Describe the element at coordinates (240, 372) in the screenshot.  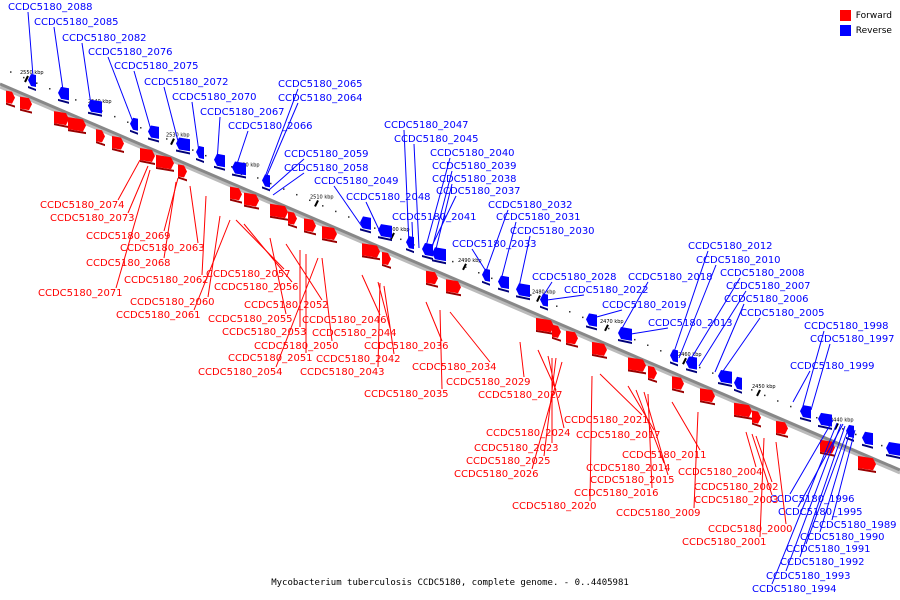
I see `forward-gene-label: CCDC5180_2054` at that location.